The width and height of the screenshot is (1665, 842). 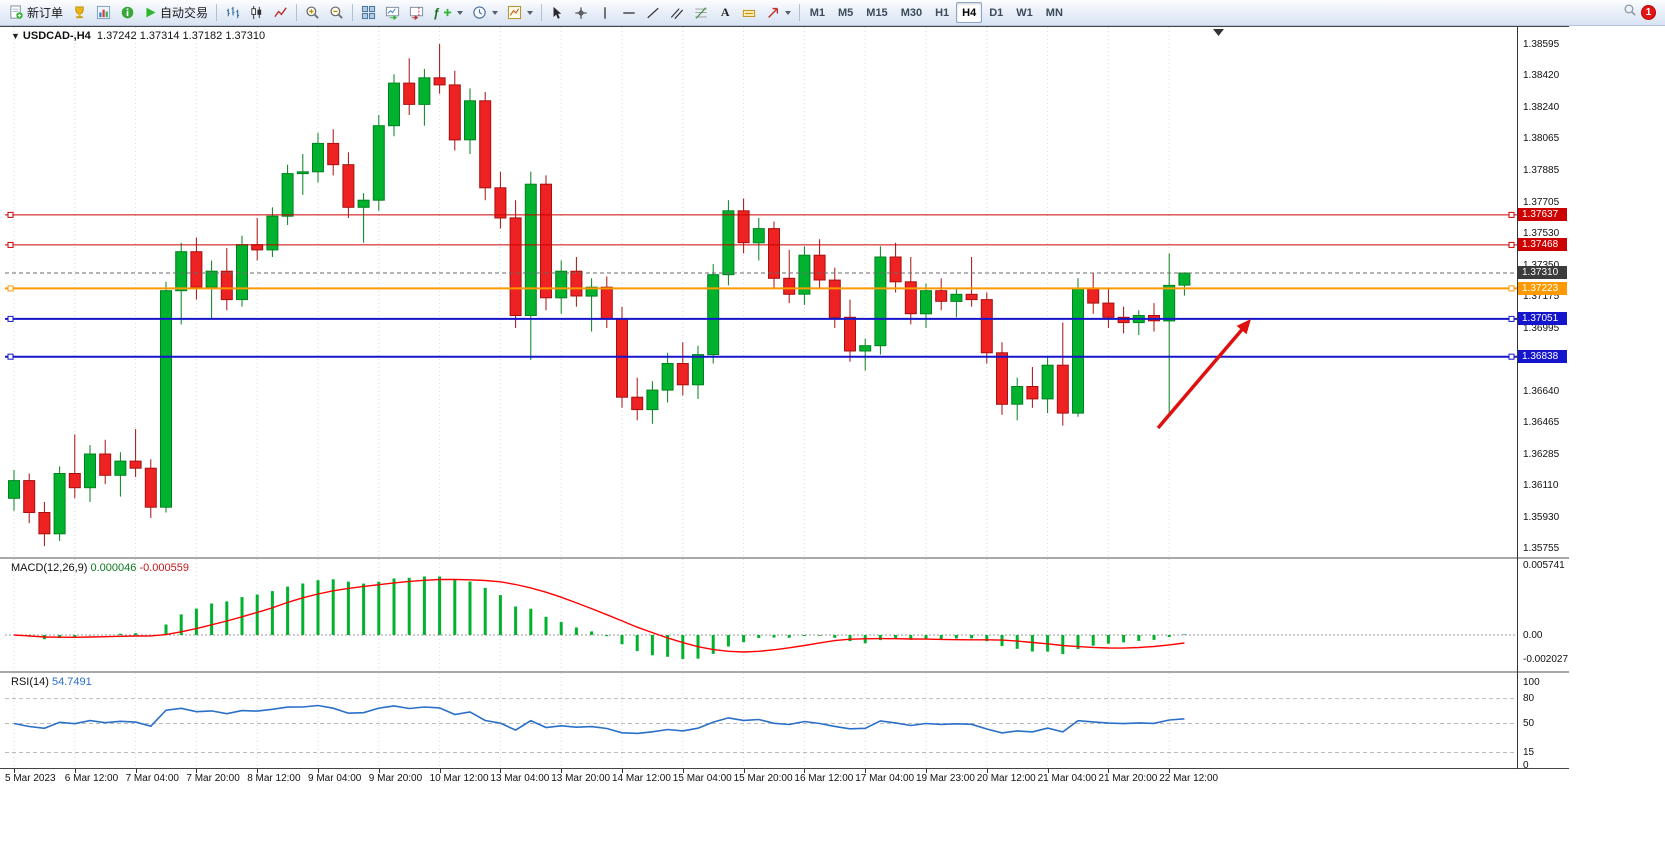 I want to click on main-toolbar: 新订单 自动交易, so click(x=832, y=13).